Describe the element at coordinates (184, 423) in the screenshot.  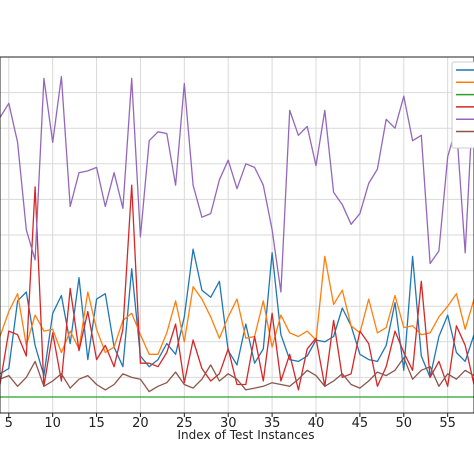
I see `x-tick-label-25: 25` at that location.